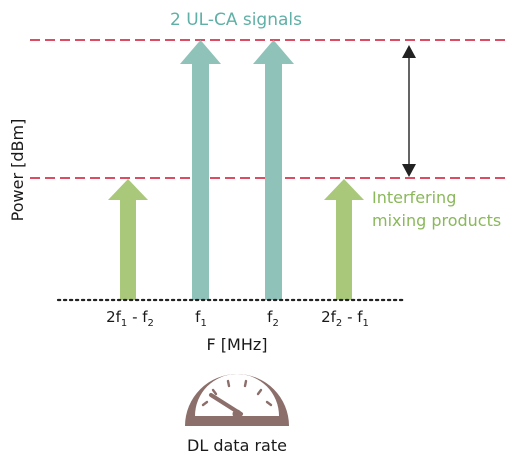 This screenshot has width=512, height=459. Describe the element at coordinates (414, 197) in the screenshot. I see `annotation-line-1: Interfering` at that location.